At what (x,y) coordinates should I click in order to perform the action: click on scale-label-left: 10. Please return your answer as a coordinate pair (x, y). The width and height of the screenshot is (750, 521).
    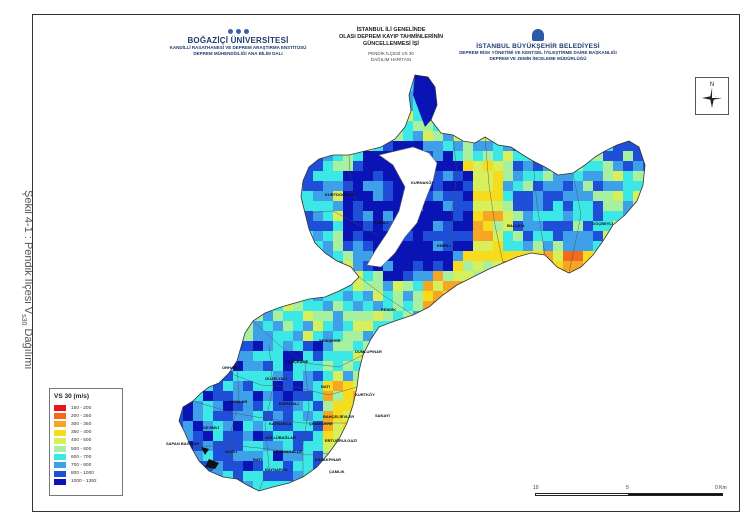
    Looking at the image, I should click on (536, 488).